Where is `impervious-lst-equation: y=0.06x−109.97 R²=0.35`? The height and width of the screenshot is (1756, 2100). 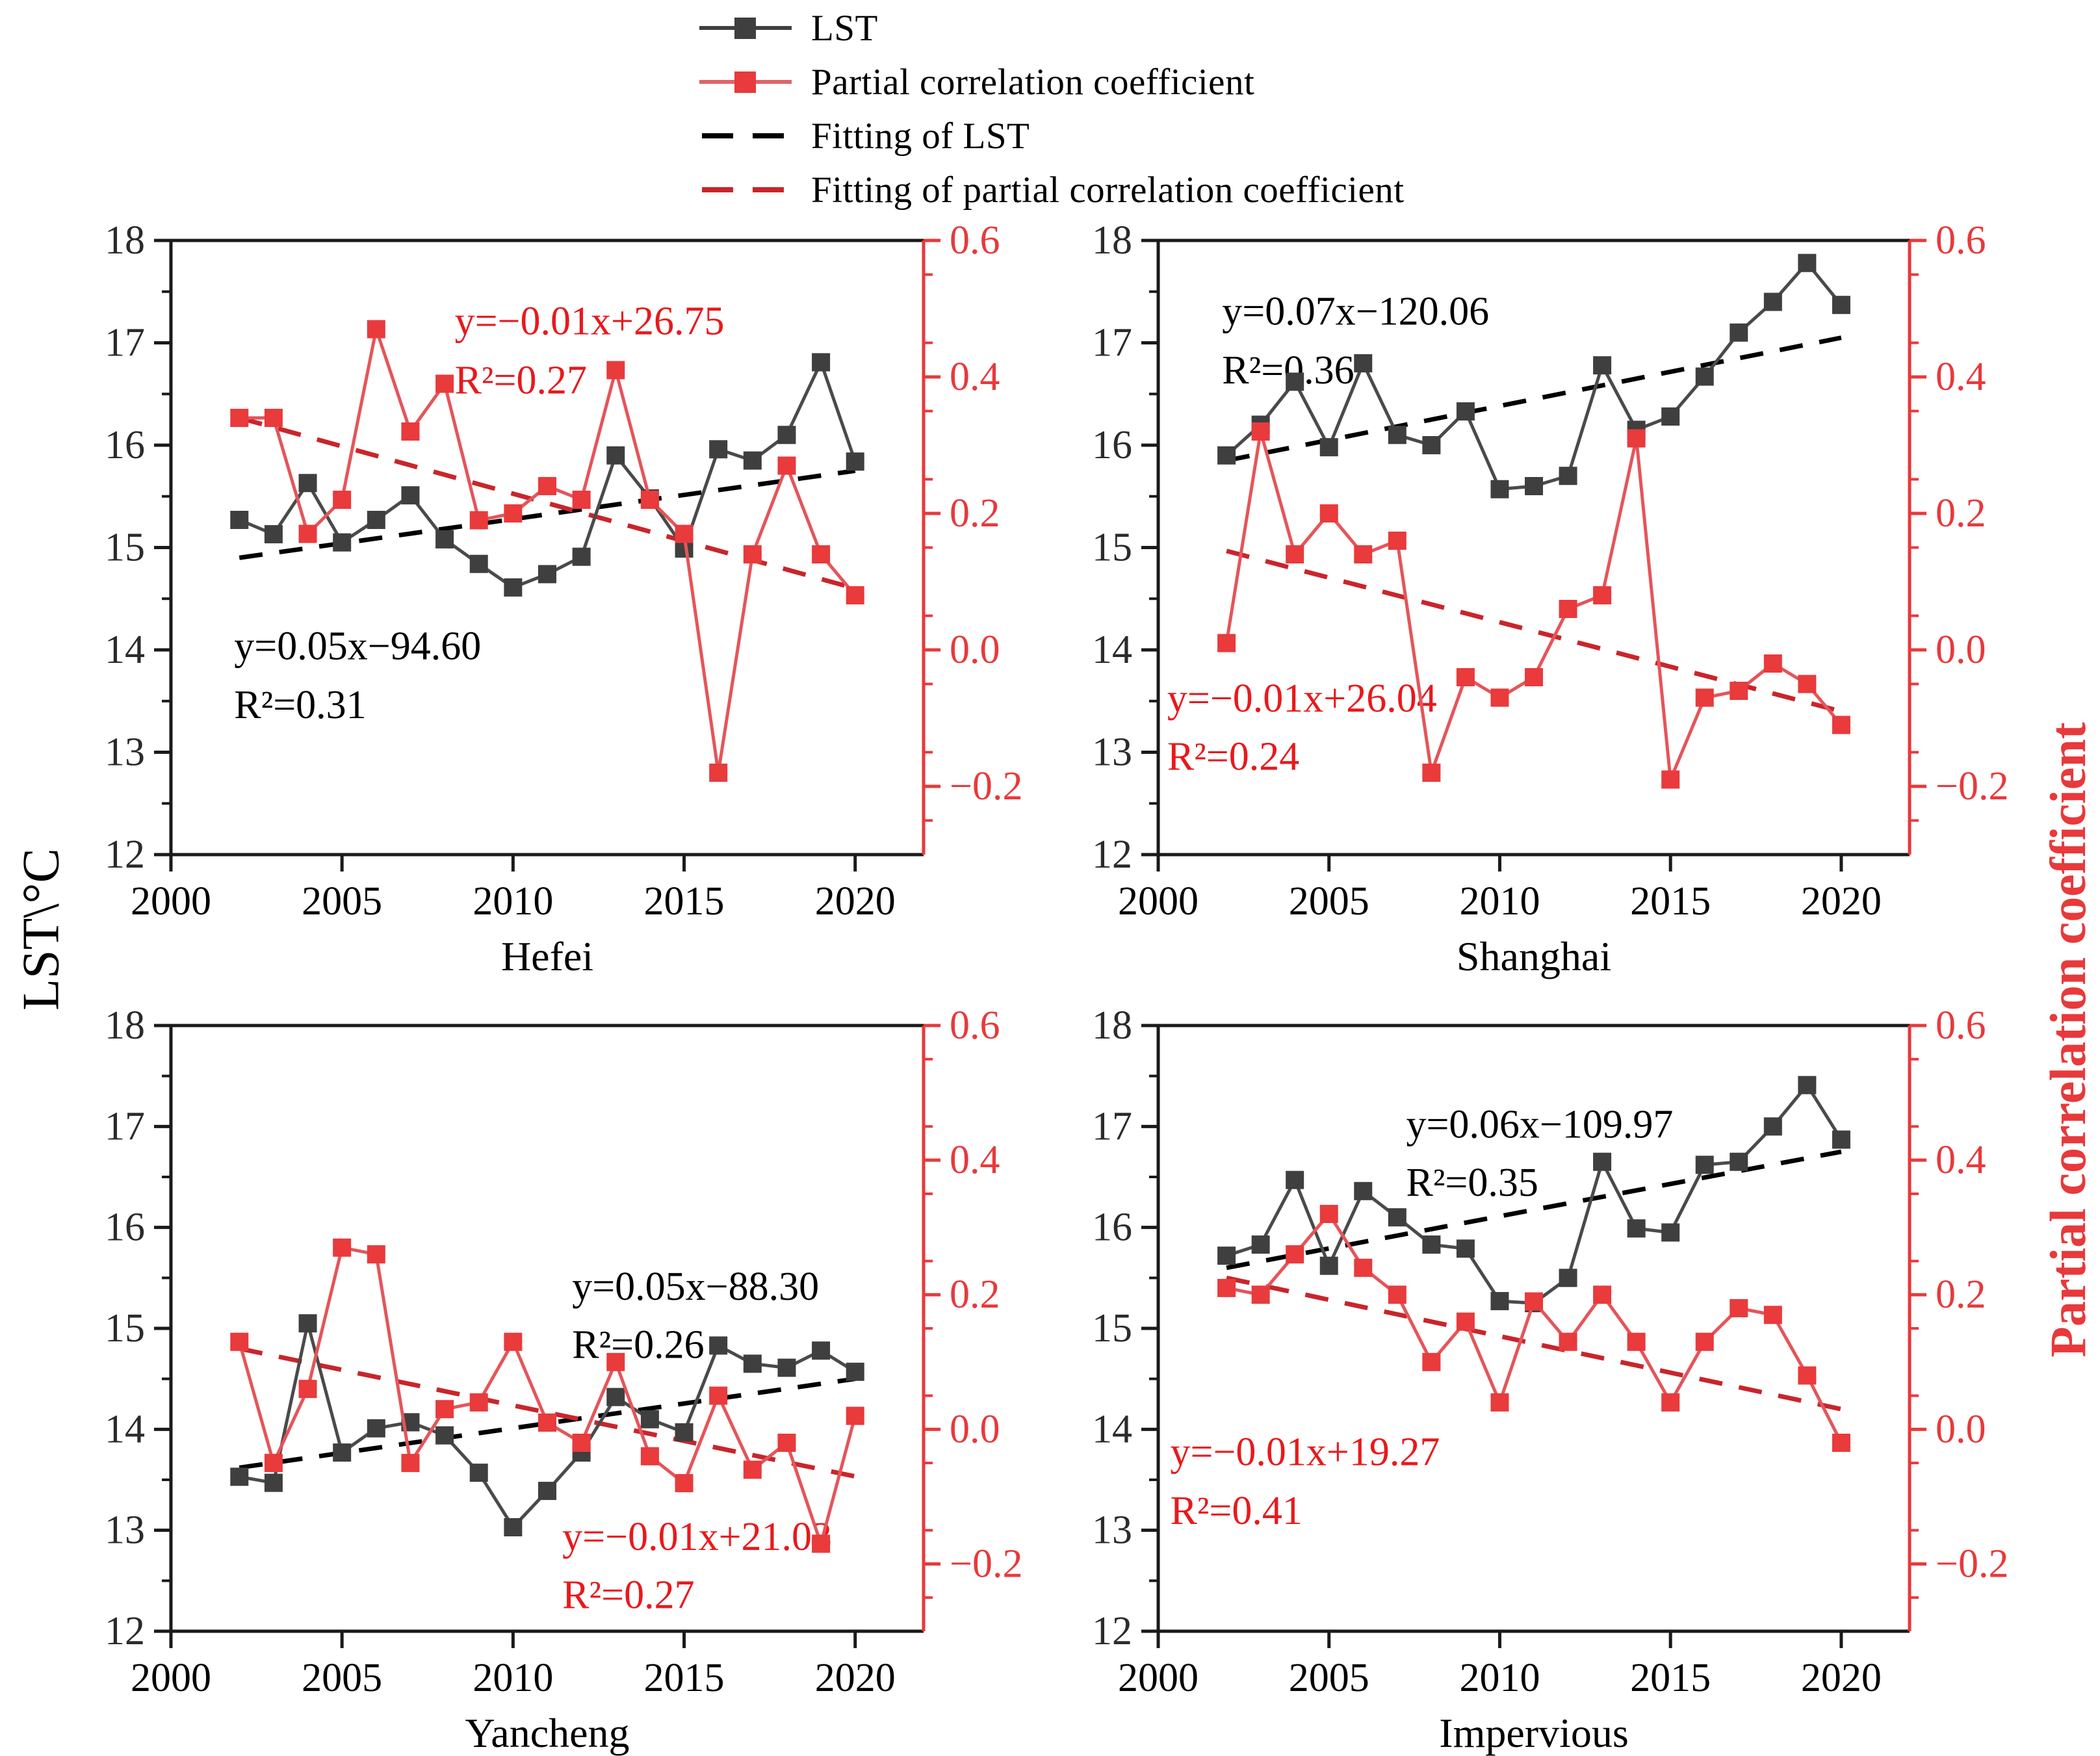
impervious-lst-equation: y=0.06x−109.97 R²=0.35 is located at coordinates (1539, 1153).